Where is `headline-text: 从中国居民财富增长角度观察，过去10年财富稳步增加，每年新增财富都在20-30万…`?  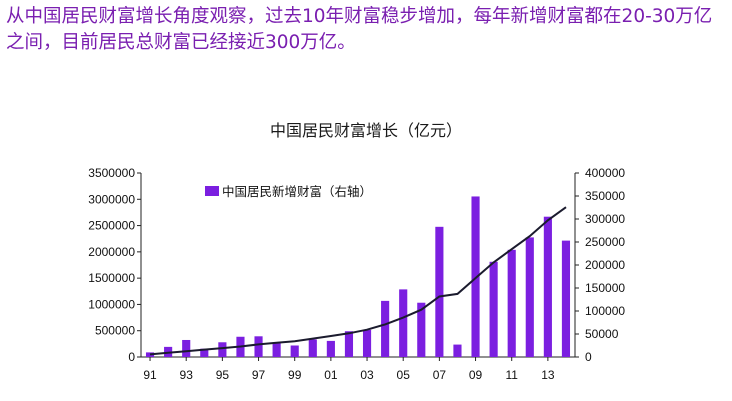 headline-text: 从中国居民财富增长角度观察，过去10年财富稳步增加，每年新增财富都在20-30万… is located at coordinates (359, 29).